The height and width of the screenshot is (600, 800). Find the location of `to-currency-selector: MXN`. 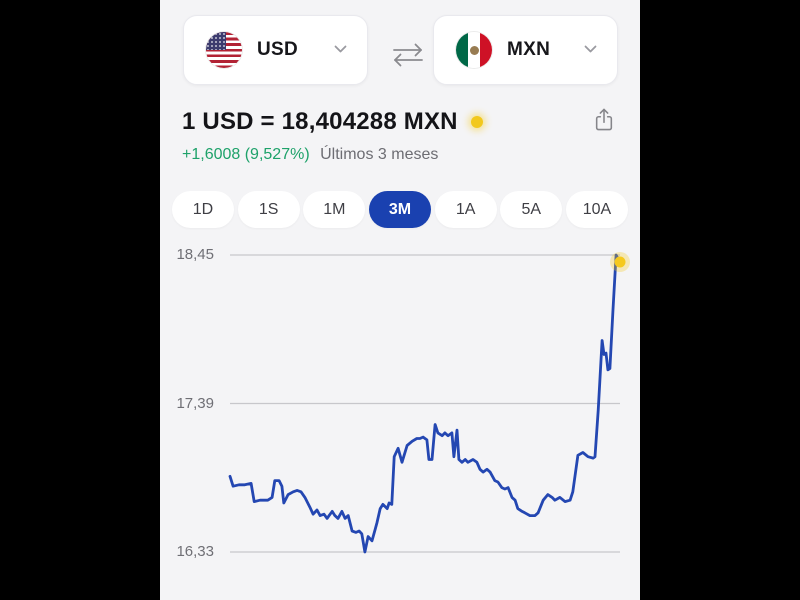

to-currency-selector: MXN is located at coordinates (525, 50).